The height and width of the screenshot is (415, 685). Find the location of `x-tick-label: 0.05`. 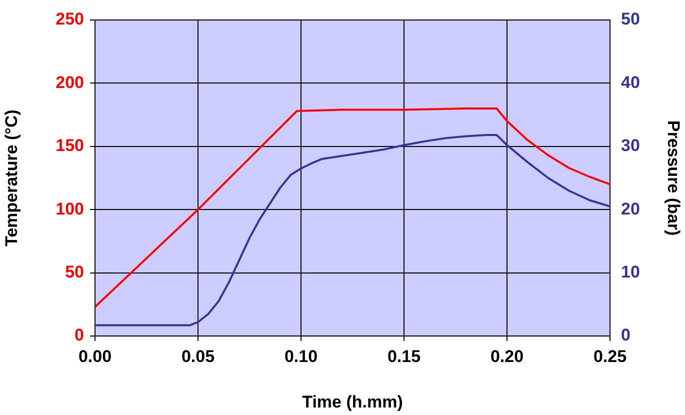

x-tick-label: 0.05 is located at coordinates (198, 356).